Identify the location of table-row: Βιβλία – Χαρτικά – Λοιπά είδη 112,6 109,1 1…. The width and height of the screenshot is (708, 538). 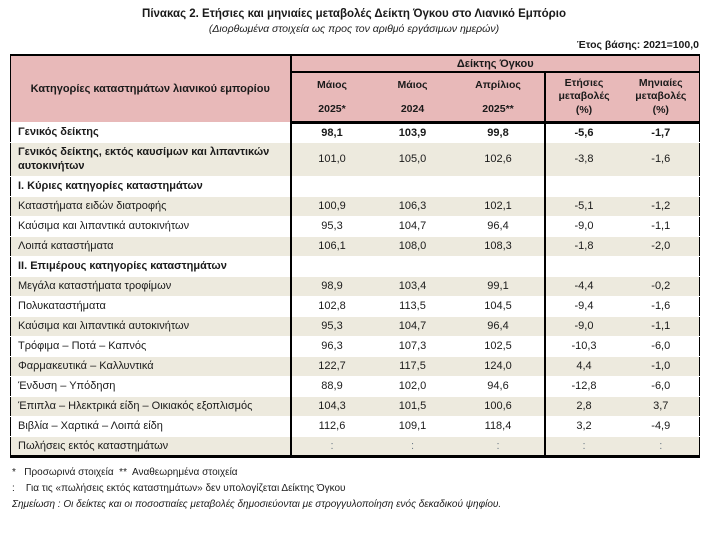
(355, 426).